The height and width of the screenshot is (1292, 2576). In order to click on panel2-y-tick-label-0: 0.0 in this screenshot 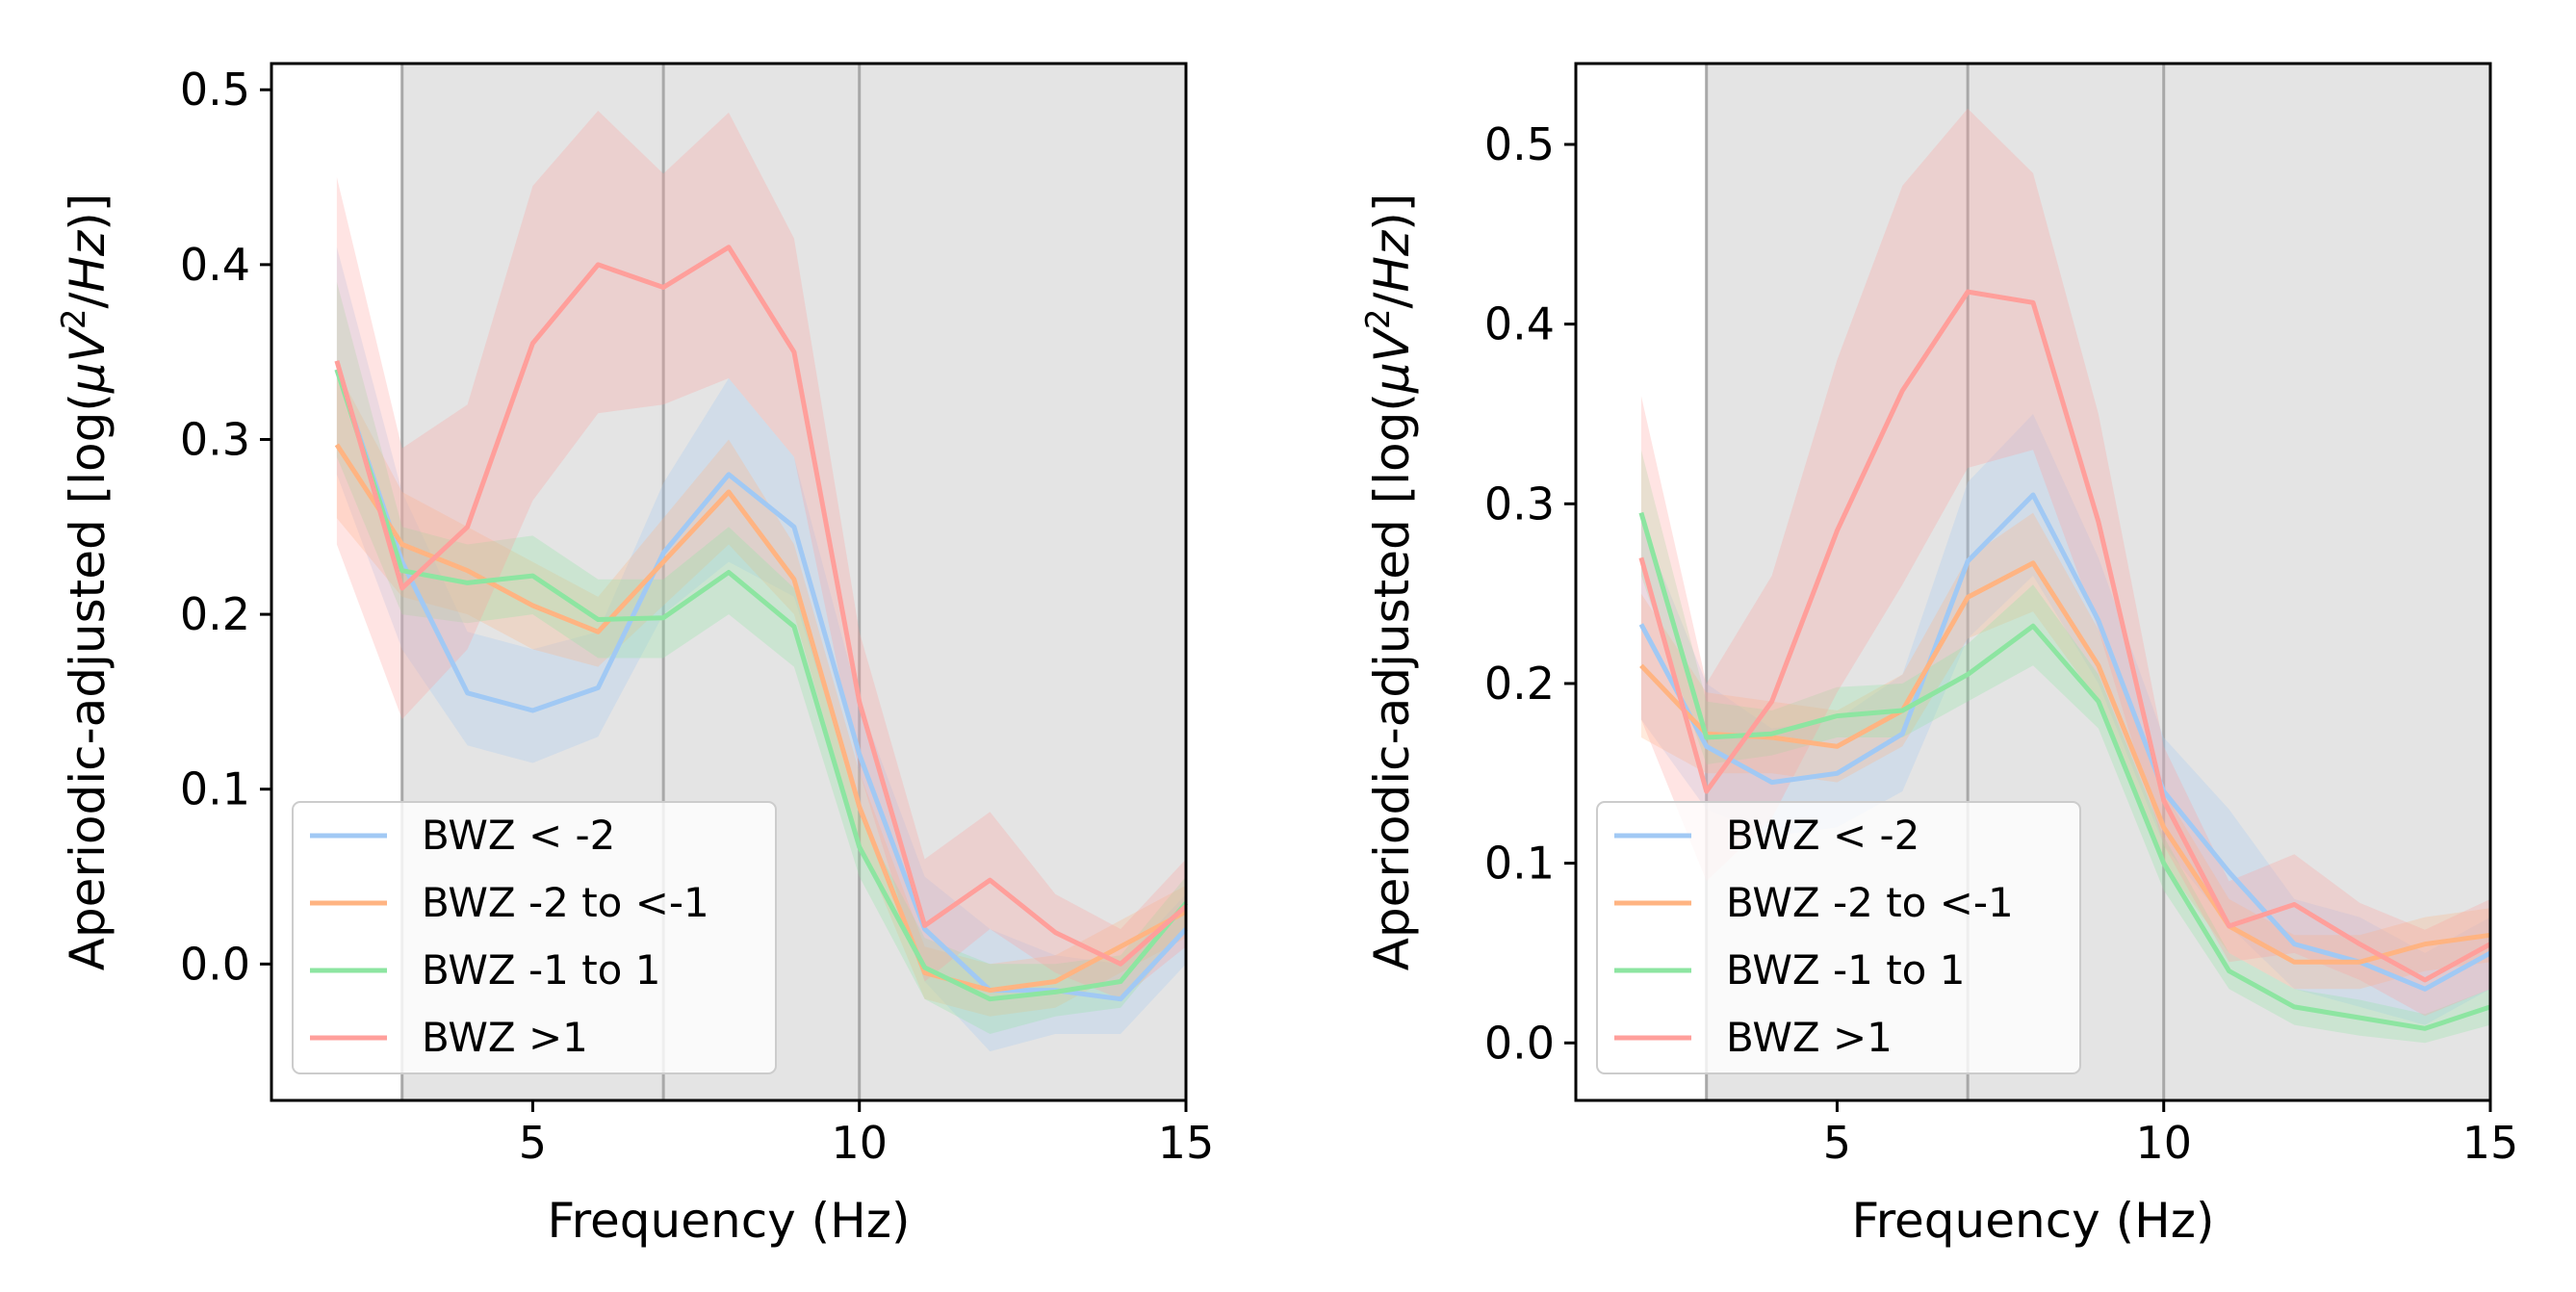, I will do `click(1520, 1043)`.